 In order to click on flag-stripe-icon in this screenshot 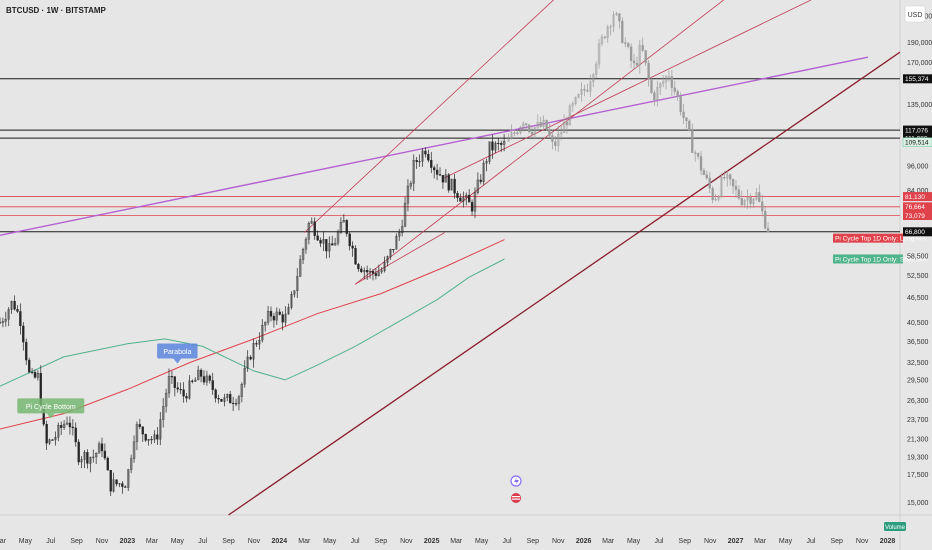, I will do `click(516, 497)`.